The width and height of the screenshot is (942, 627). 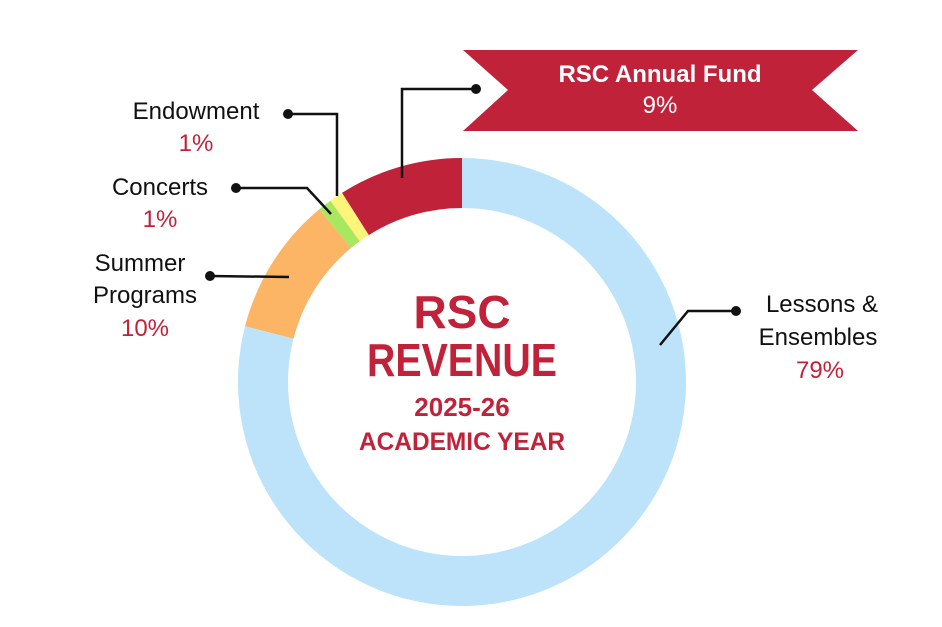 What do you see at coordinates (160, 187) in the screenshot?
I see `concerts-label: Concerts` at bounding box center [160, 187].